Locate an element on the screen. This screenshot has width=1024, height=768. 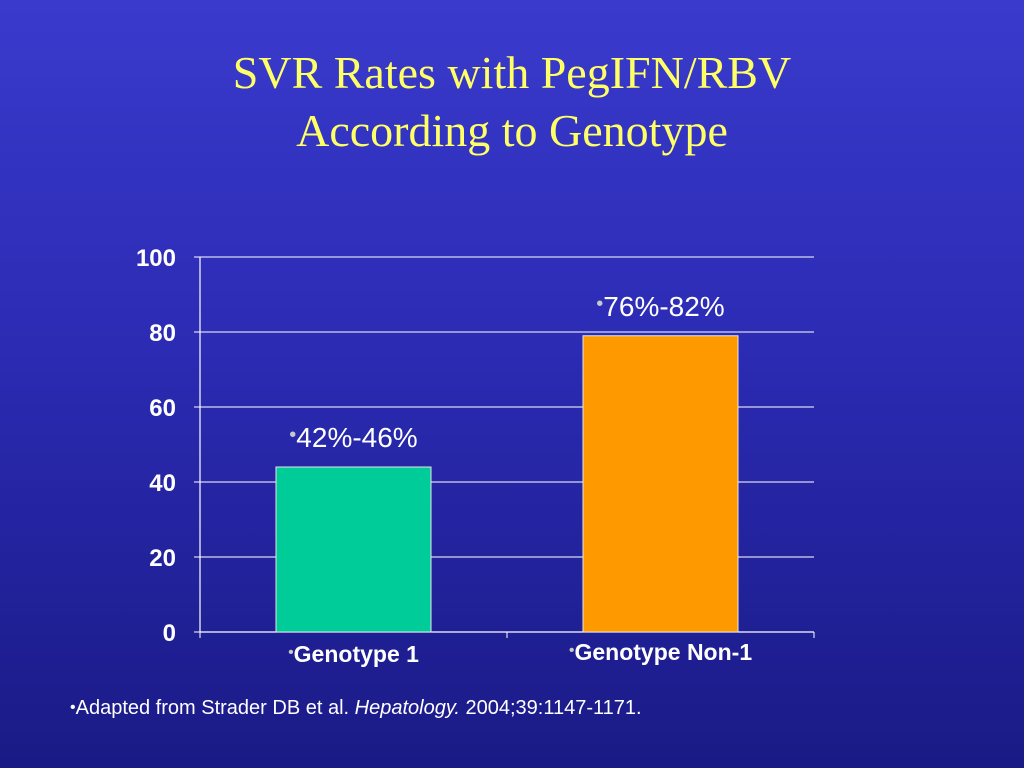
y-tick-label-40: 40 is located at coordinates (162, 483).